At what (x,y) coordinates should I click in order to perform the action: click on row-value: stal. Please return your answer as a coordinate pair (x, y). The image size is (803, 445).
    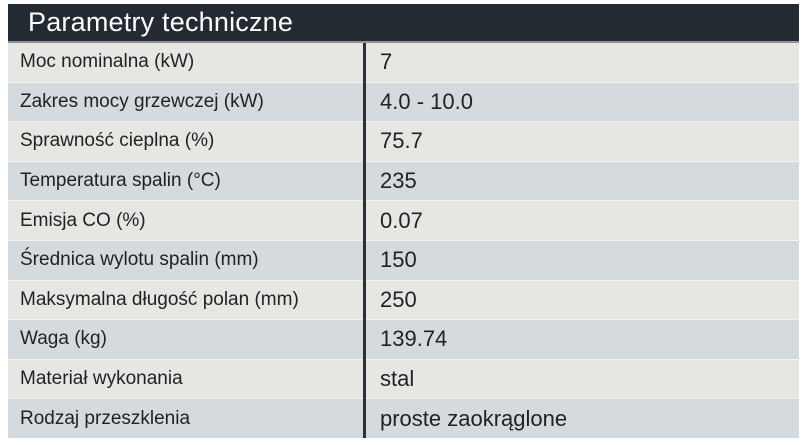
    Looking at the image, I should click on (397, 379).